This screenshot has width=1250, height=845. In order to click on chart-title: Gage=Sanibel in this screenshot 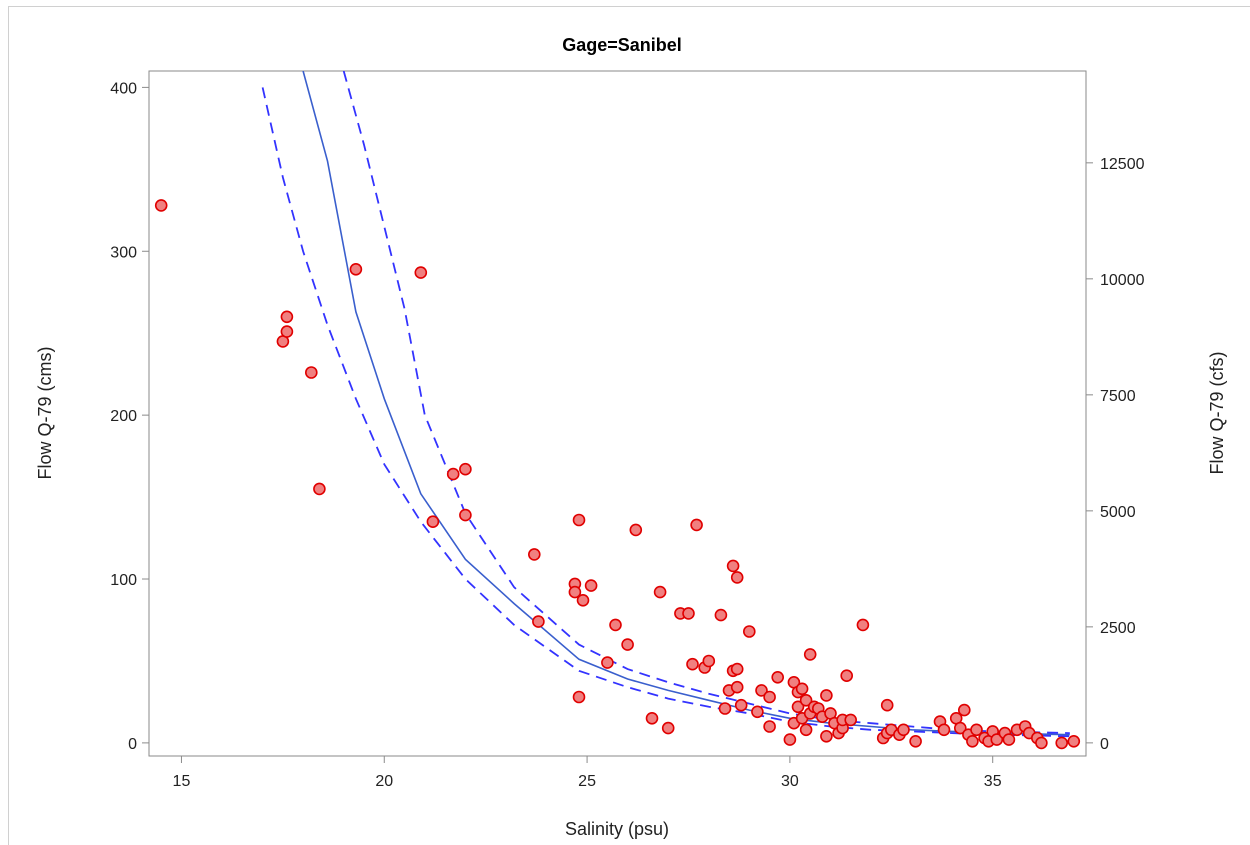, I will do `click(622, 45)`.